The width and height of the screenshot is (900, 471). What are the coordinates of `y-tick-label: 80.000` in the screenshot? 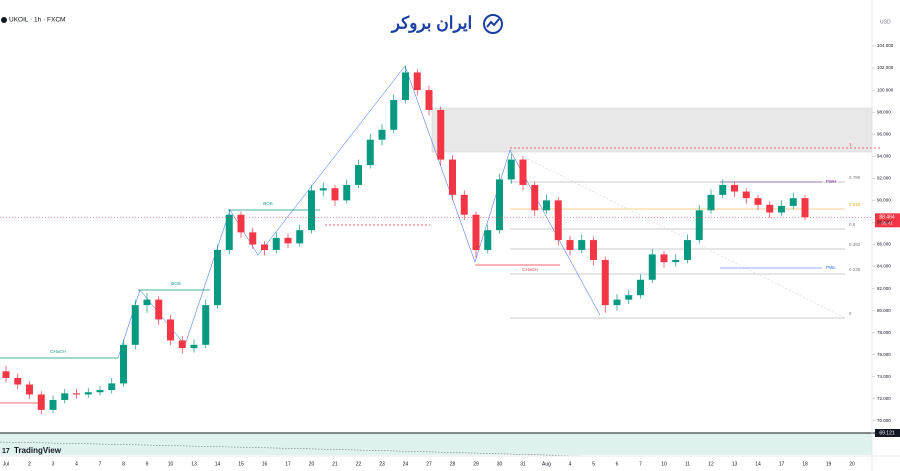 It's located at (884, 310).